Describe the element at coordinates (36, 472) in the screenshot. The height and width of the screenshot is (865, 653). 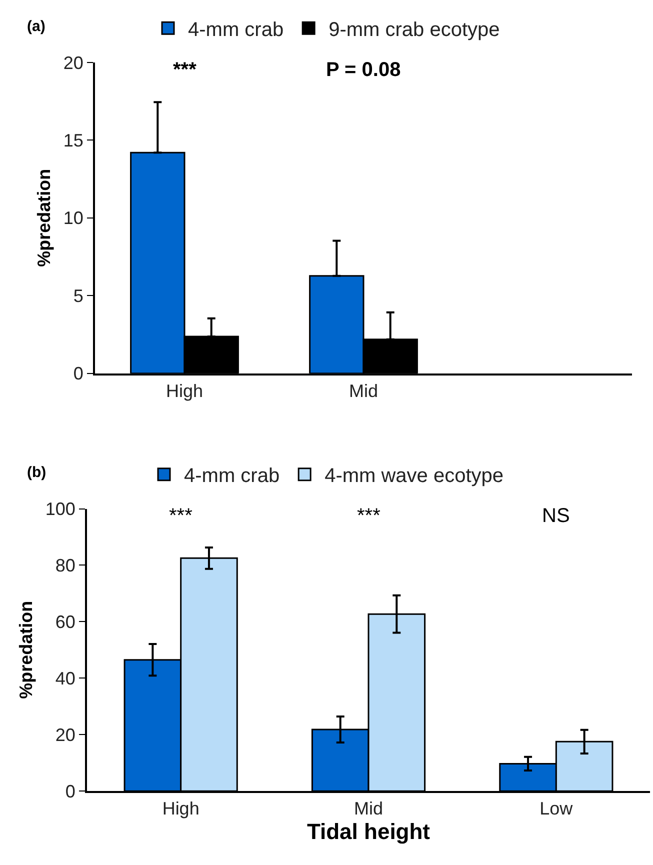
I see `text: (b)` at that location.